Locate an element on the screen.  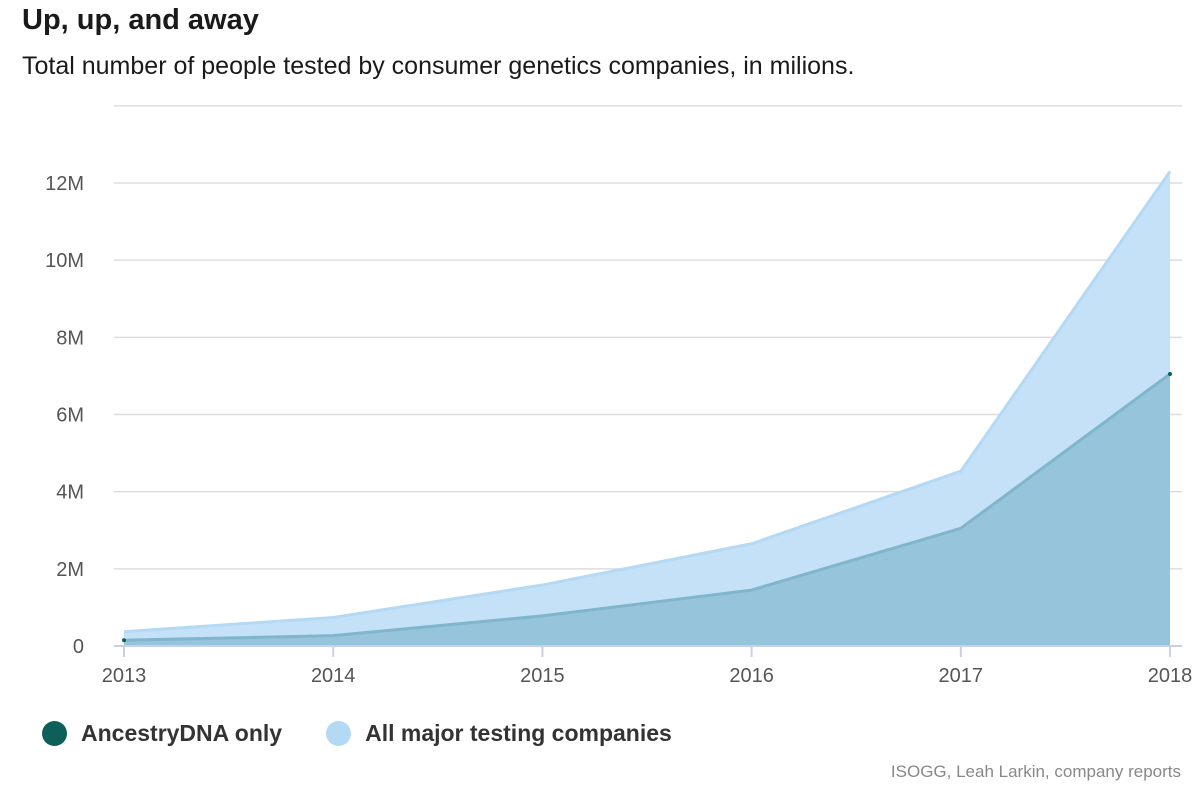
legend-item-all-companies: All major testing companies is located at coordinates (499, 733).